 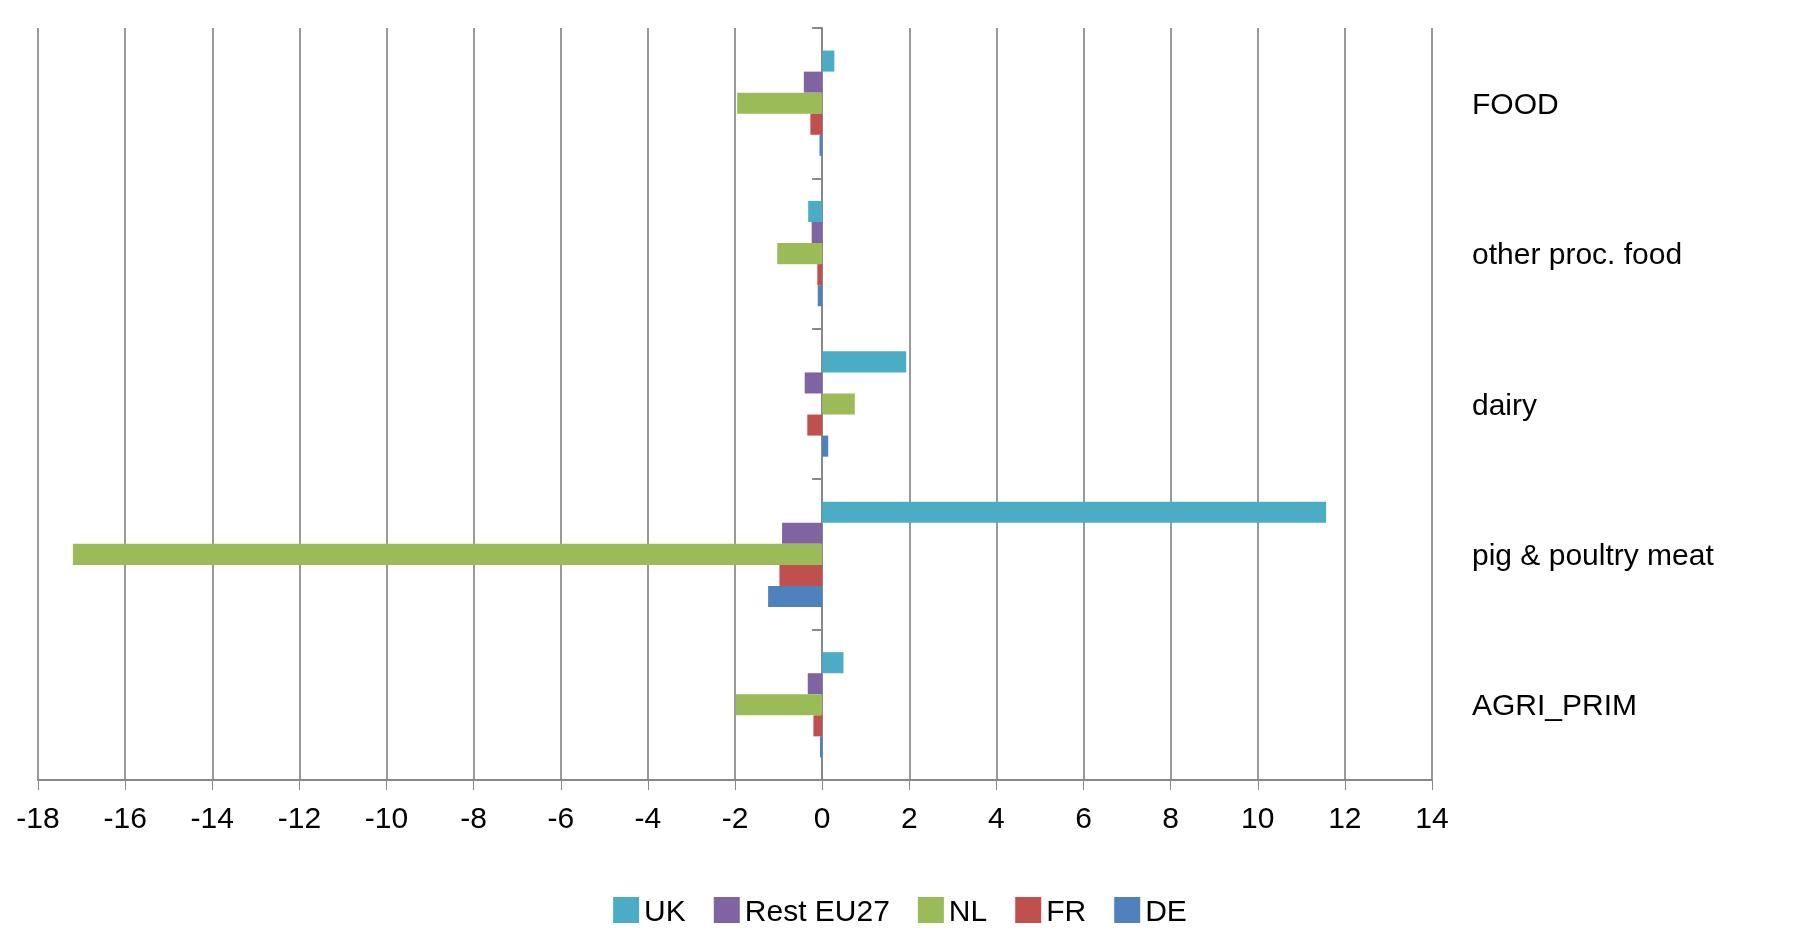 What do you see at coordinates (212, 817) in the screenshot?
I see `x-tick-label: -14` at bounding box center [212, 817].